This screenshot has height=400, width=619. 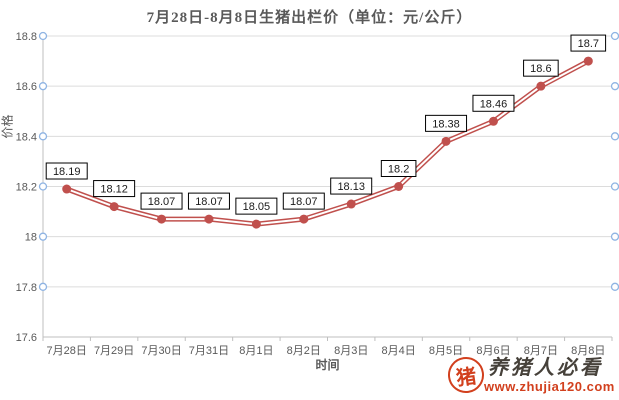 I want to click on data-label: 18.19, so click(x=67, y=172).